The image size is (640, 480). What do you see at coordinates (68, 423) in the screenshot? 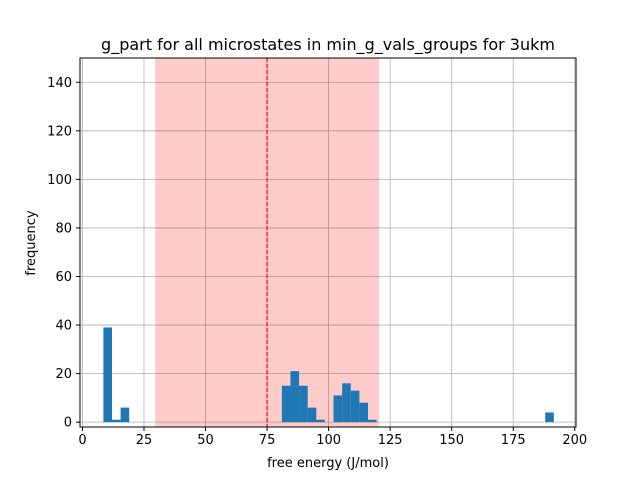
I see `y-tick-label: 0` at bounding box center [68, 423].